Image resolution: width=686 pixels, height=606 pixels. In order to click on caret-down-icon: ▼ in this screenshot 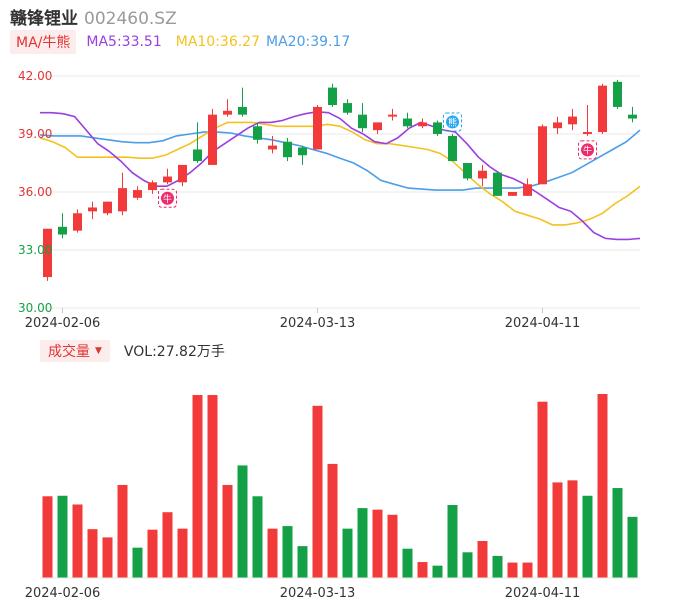, I will do `click(98, 351)`.